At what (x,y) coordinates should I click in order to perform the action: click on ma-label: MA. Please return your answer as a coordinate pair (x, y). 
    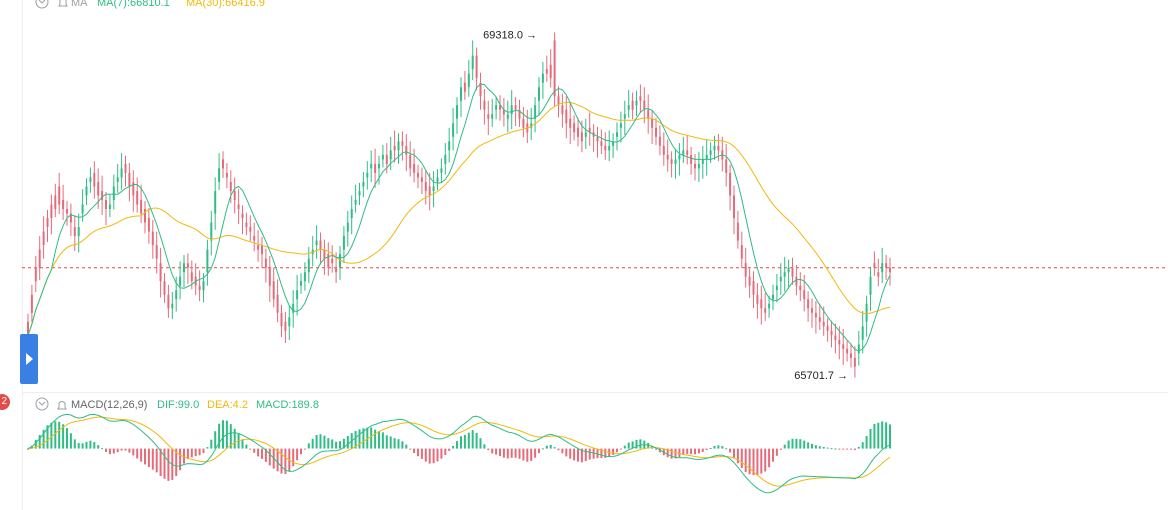
    Looking at the image, I should click on (79, 4).